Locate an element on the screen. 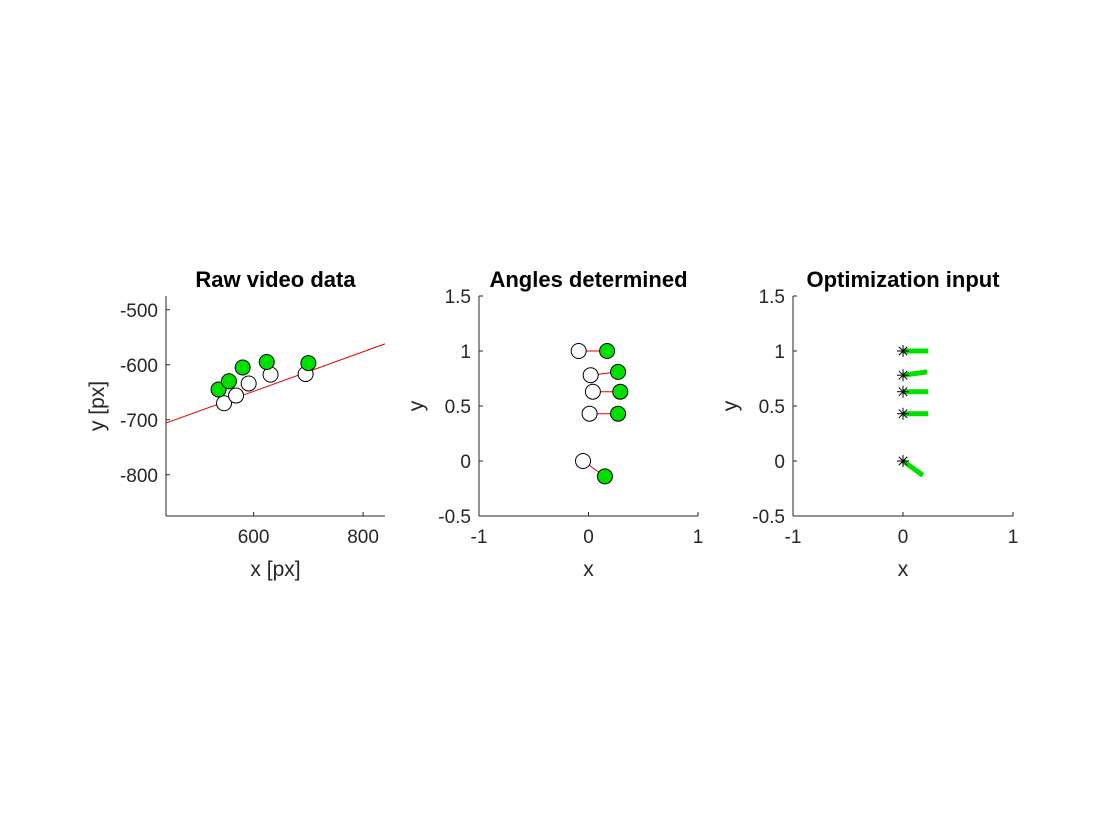  chart-panel-3: Optimization input -1 0 1 -0.5 0 0.5 1 1.5 x y is located at coordinates (868, 424).